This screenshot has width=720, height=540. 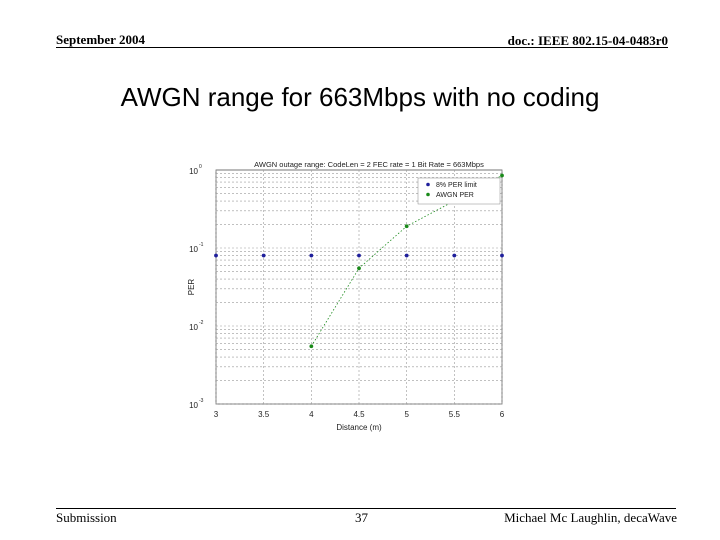 What do you see at coordinates (201, 323) in the screenshot?
I see `y-tick-exponent: -2` at bounding box center [201, 323].